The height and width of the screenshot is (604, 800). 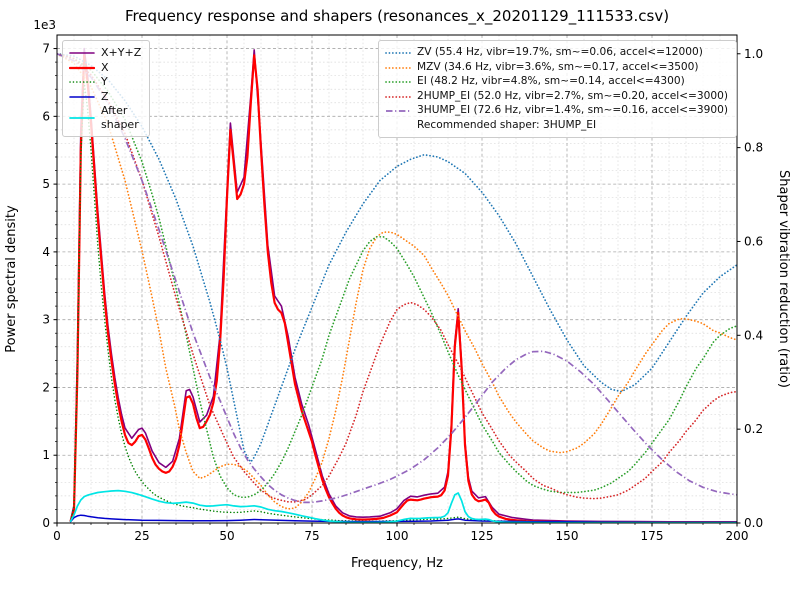 I want to click on legend-item-recommended: Recommended shaper: 3HUMP_EI, so click(x=556, y=126).